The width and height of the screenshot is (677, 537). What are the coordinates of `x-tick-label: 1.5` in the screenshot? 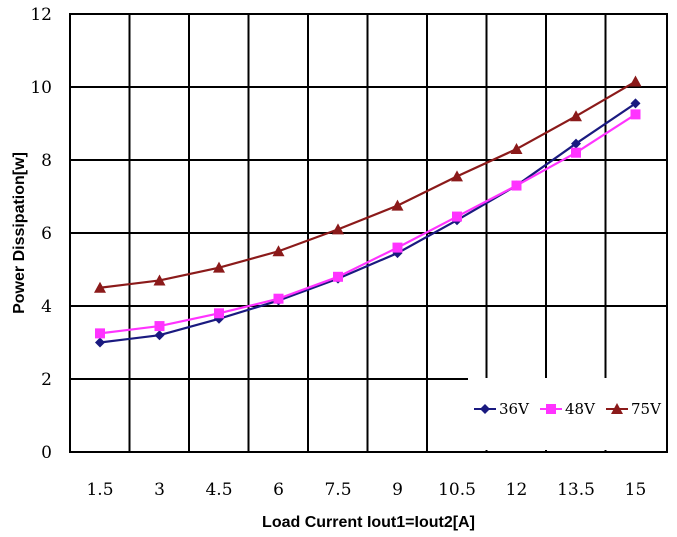 It's located at (99, 490).